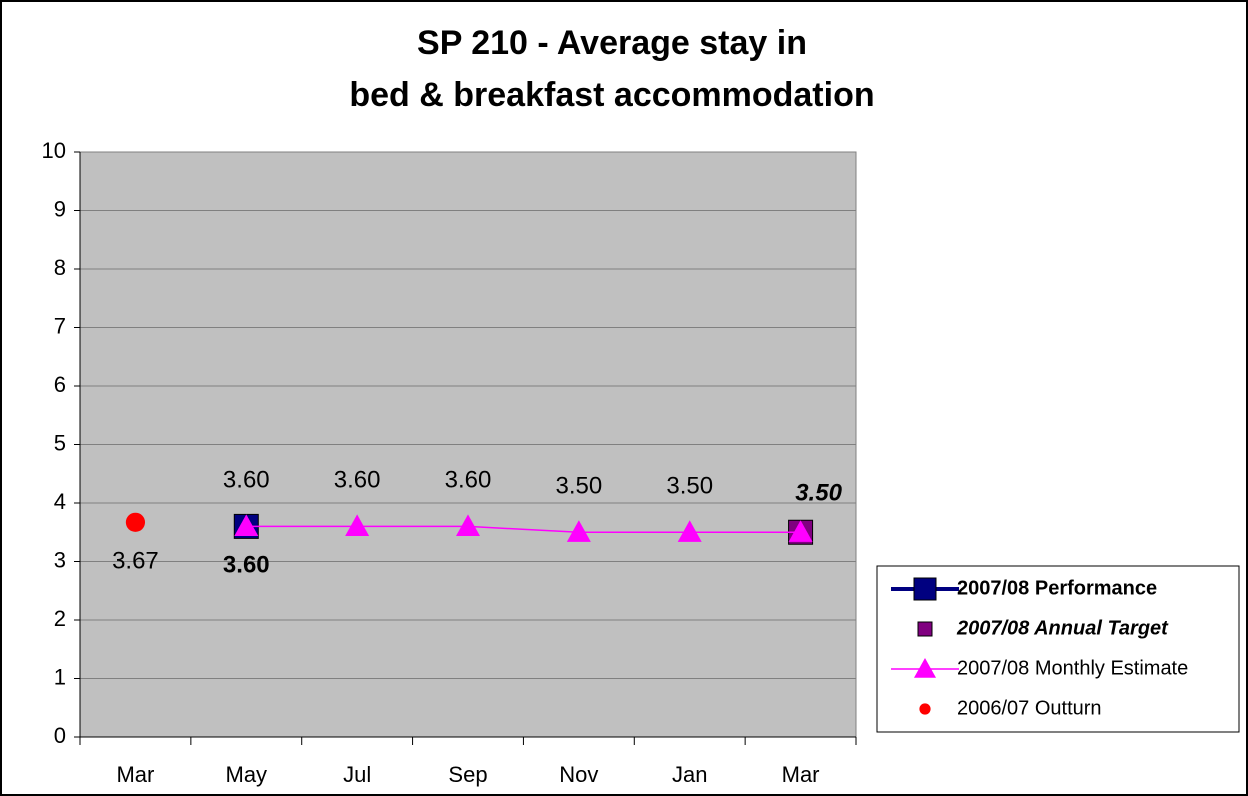  What do you see at coordinates (1029, 708) in the screenshot?
I see `legend-label: 2006/07 Outturn` at bounding box center [1029, 708].